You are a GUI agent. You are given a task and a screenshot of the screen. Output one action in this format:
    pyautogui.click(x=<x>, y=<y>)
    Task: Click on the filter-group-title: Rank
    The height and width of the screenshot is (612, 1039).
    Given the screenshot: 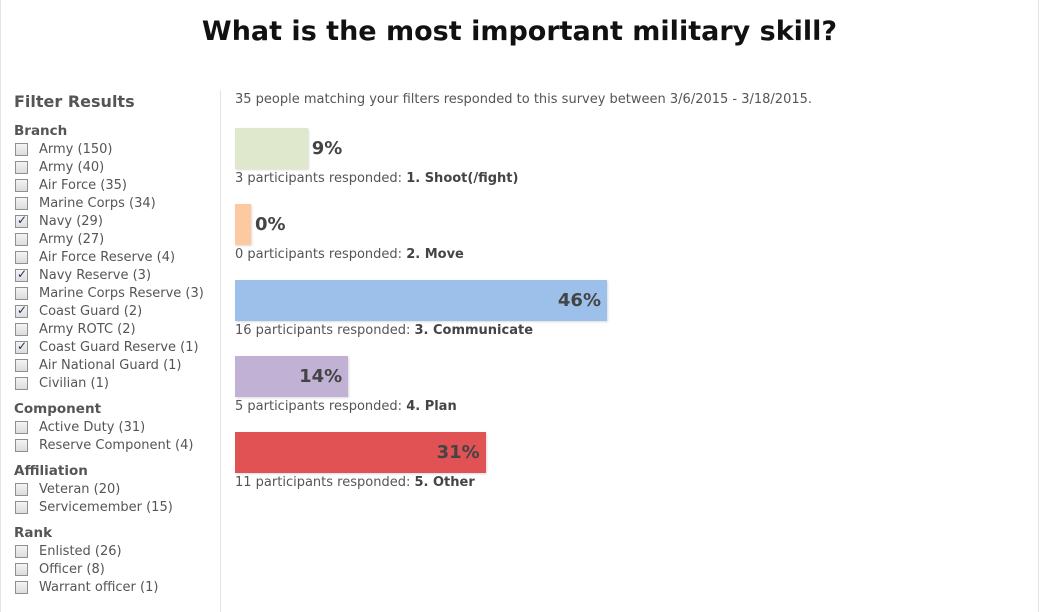 What is the action you would take?
    pyautogui.click(x=33, y=533)
    